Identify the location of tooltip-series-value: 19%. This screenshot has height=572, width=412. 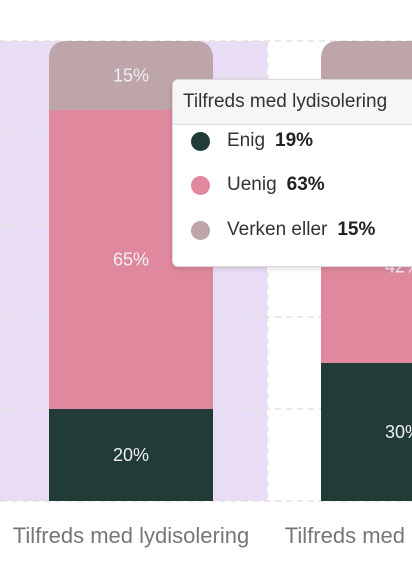
(294, 140).